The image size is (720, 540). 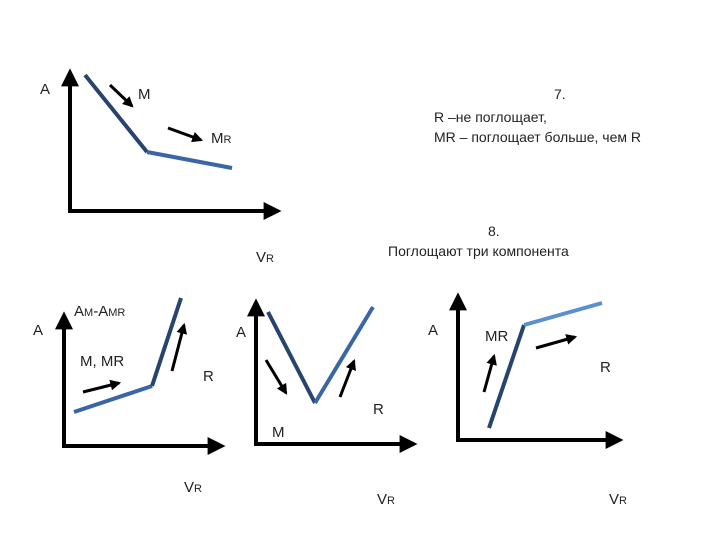 I want to click on graph7-label-mr-sub: R, so click(x=228, y=140).